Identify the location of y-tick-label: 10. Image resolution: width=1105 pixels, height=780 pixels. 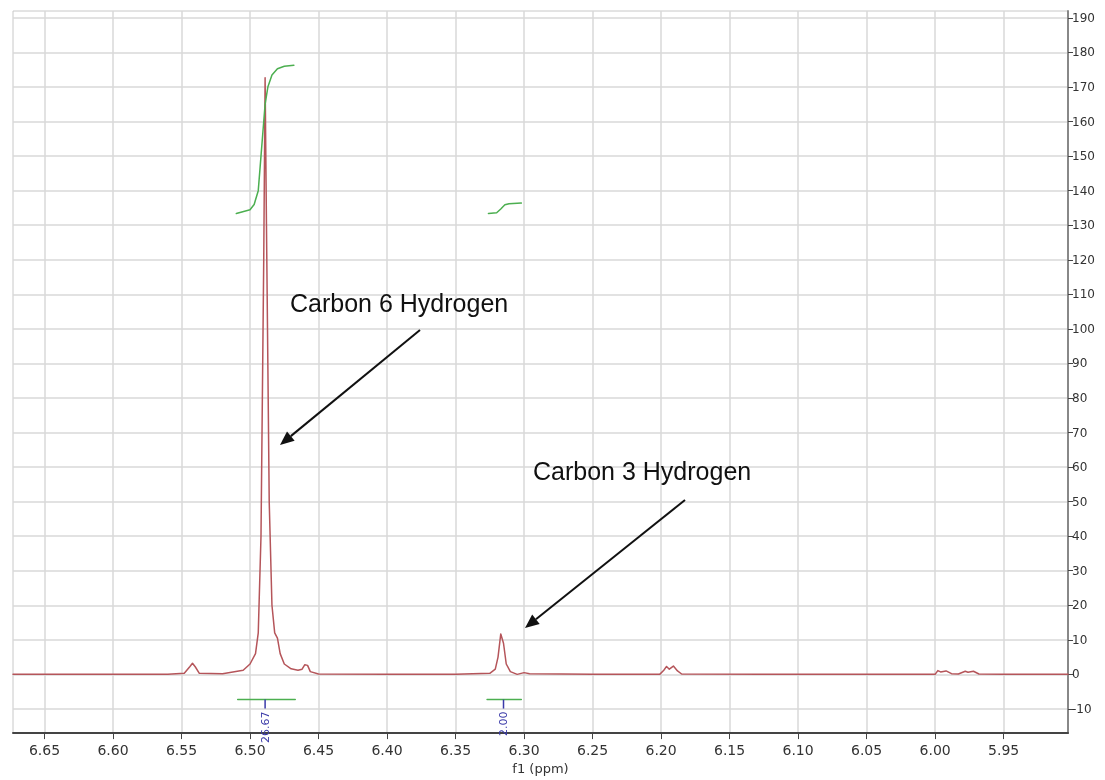
(1080, 639).